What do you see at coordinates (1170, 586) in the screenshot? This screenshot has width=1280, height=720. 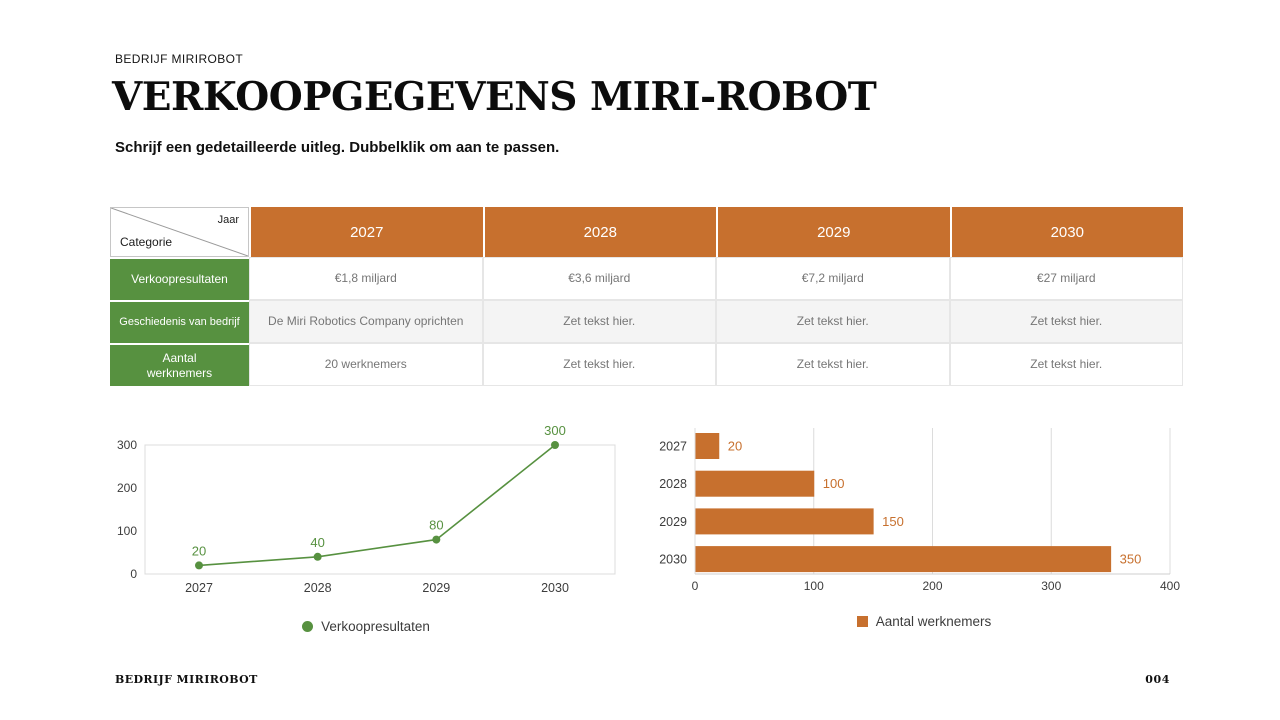 I see `svg-text: 400` at bounding box center [1170, 586].